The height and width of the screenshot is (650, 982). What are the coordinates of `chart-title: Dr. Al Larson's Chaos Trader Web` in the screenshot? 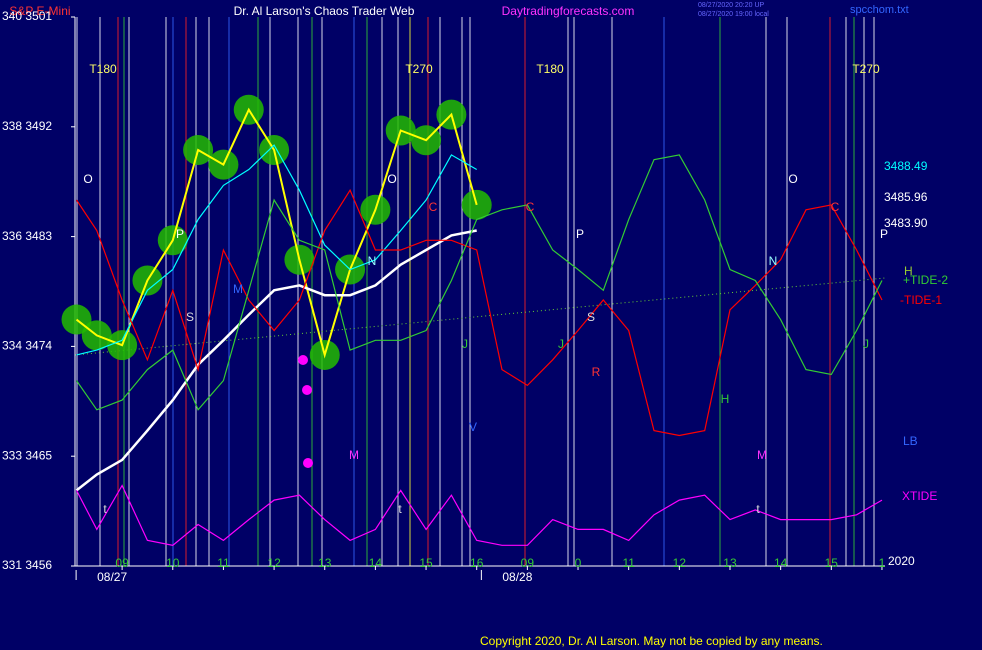 It's located at (324, 11).